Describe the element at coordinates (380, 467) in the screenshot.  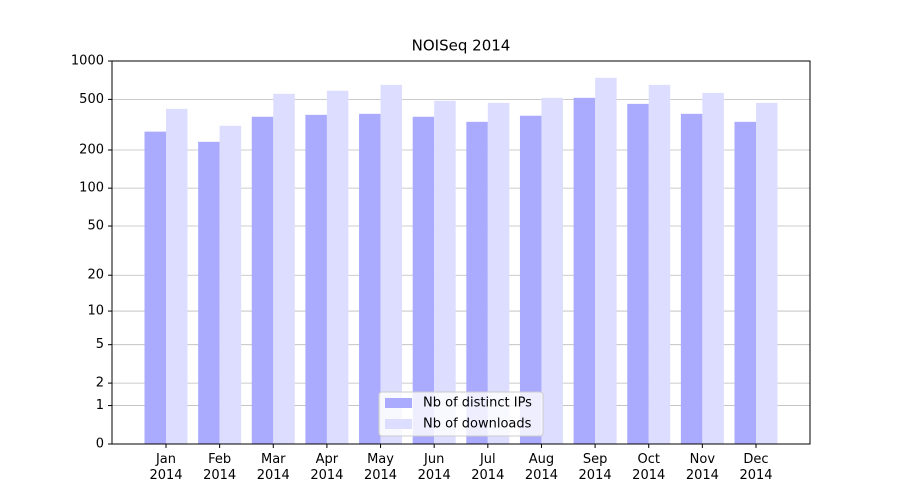
I see `x-tick-label: May 2014` at that location.